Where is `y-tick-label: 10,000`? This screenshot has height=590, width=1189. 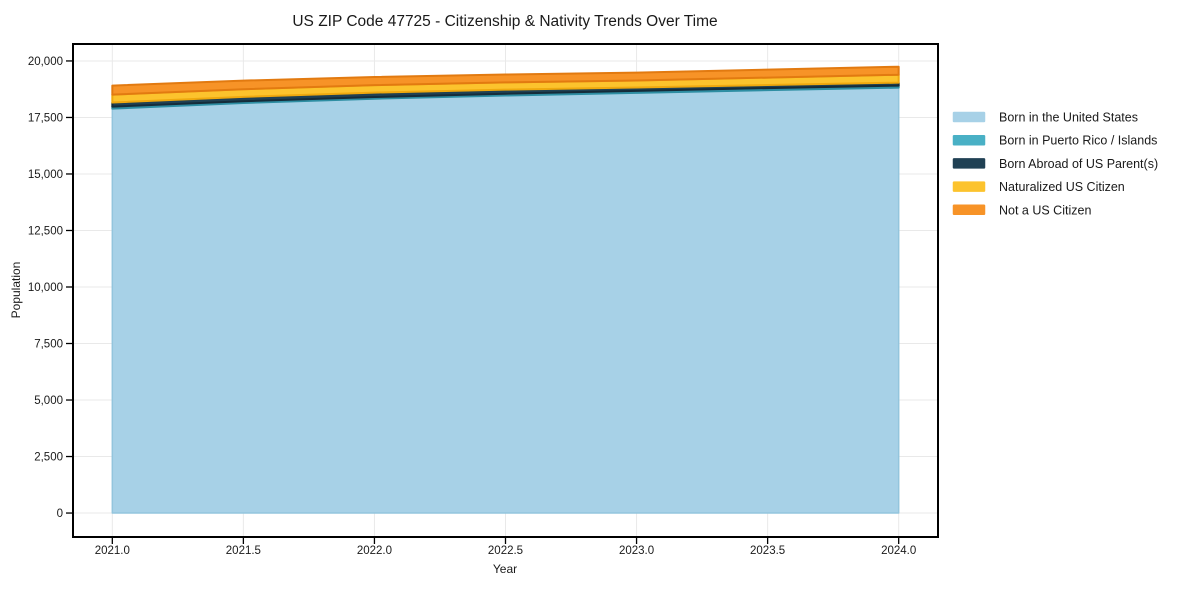 y-tick-label: 10,000 is located at coordinates (45, 288).